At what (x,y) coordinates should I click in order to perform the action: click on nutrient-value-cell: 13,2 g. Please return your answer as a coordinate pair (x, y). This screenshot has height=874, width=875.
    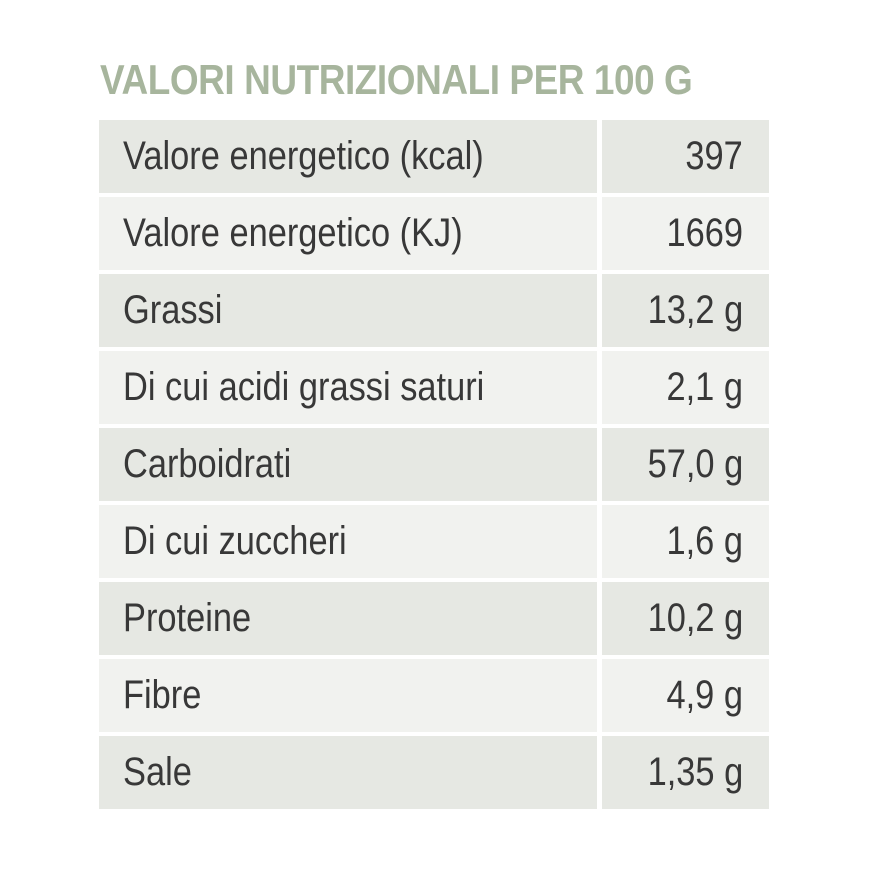
    Looking at the image, I should click on (685, 310).